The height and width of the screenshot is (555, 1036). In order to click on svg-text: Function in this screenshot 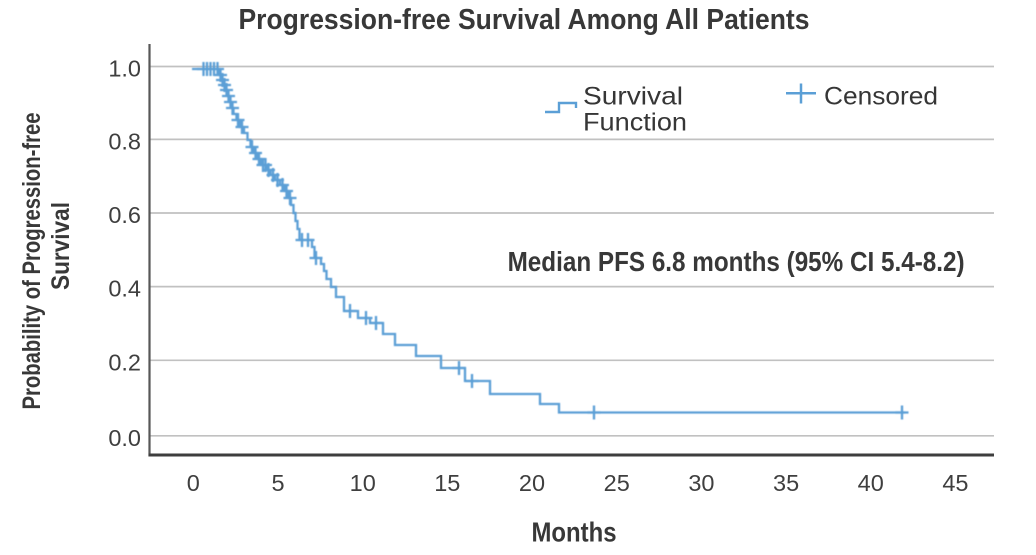, I will do `click(635, 122)`.